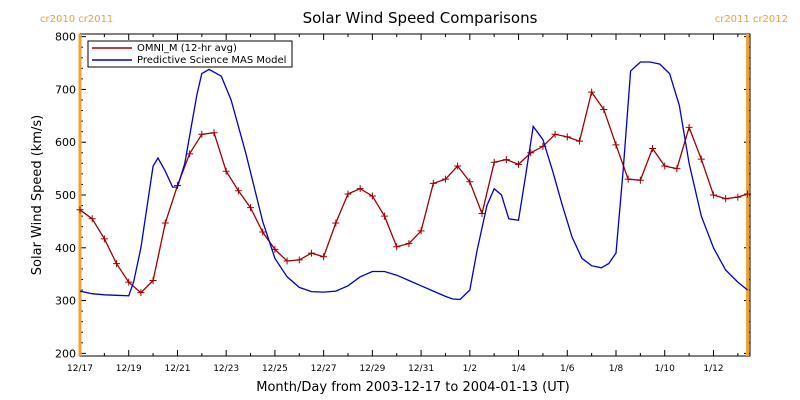 The width and height of the screenshot is (800, 400). I want to click on x-tick-label: 12/27, so click(324, 369).